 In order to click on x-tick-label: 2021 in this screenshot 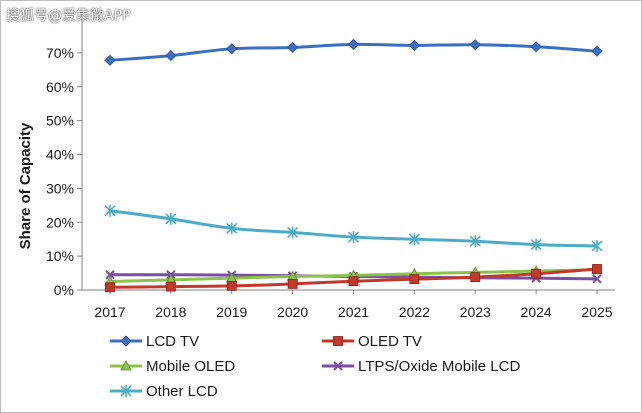, I will do `click(353, 312)`.